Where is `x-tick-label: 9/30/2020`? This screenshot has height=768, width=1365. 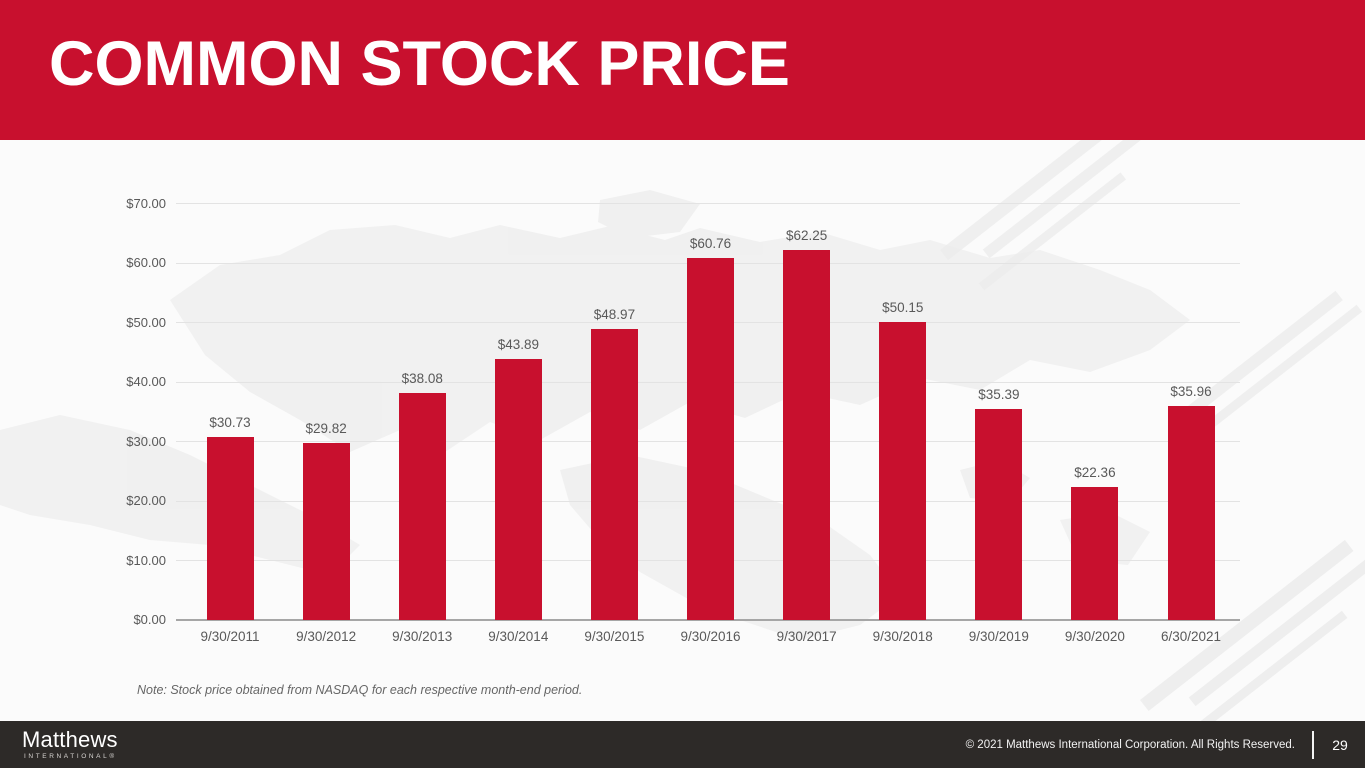 x-tick-label: 9/30/2020 is located at coordinates (1094, 636).